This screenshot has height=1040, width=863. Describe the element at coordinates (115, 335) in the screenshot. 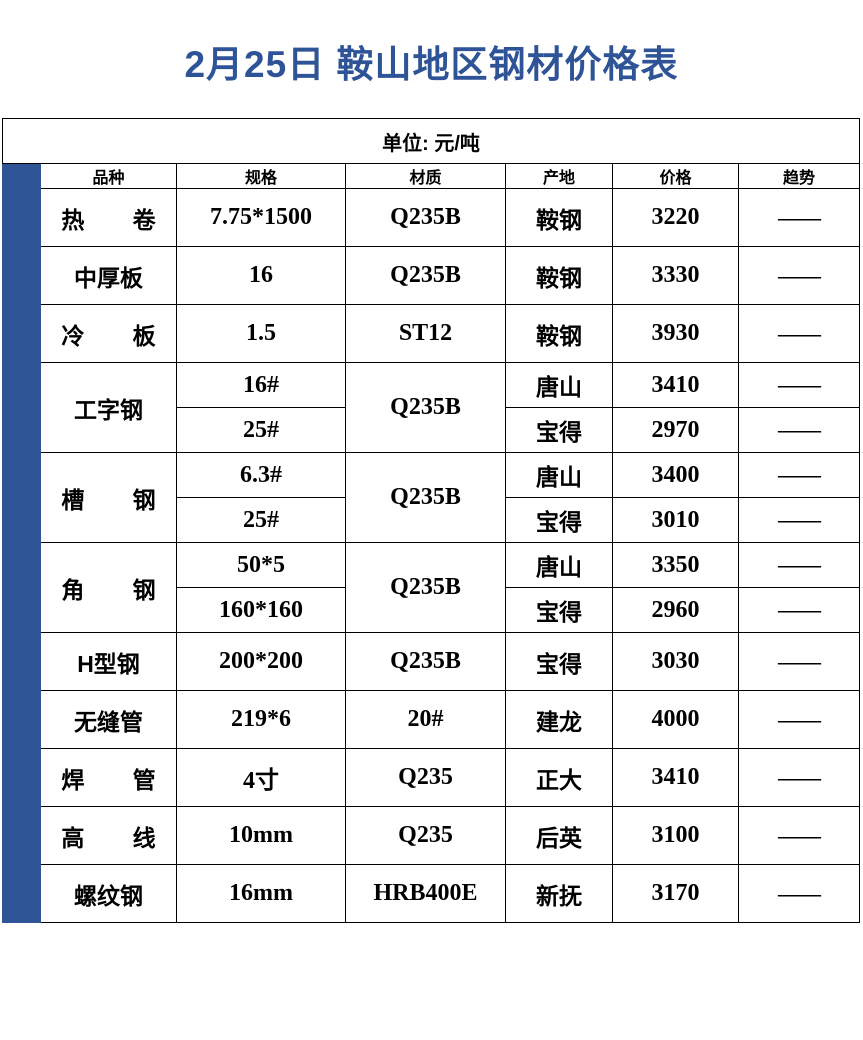

I see `product-name: 冷 板` at that location.